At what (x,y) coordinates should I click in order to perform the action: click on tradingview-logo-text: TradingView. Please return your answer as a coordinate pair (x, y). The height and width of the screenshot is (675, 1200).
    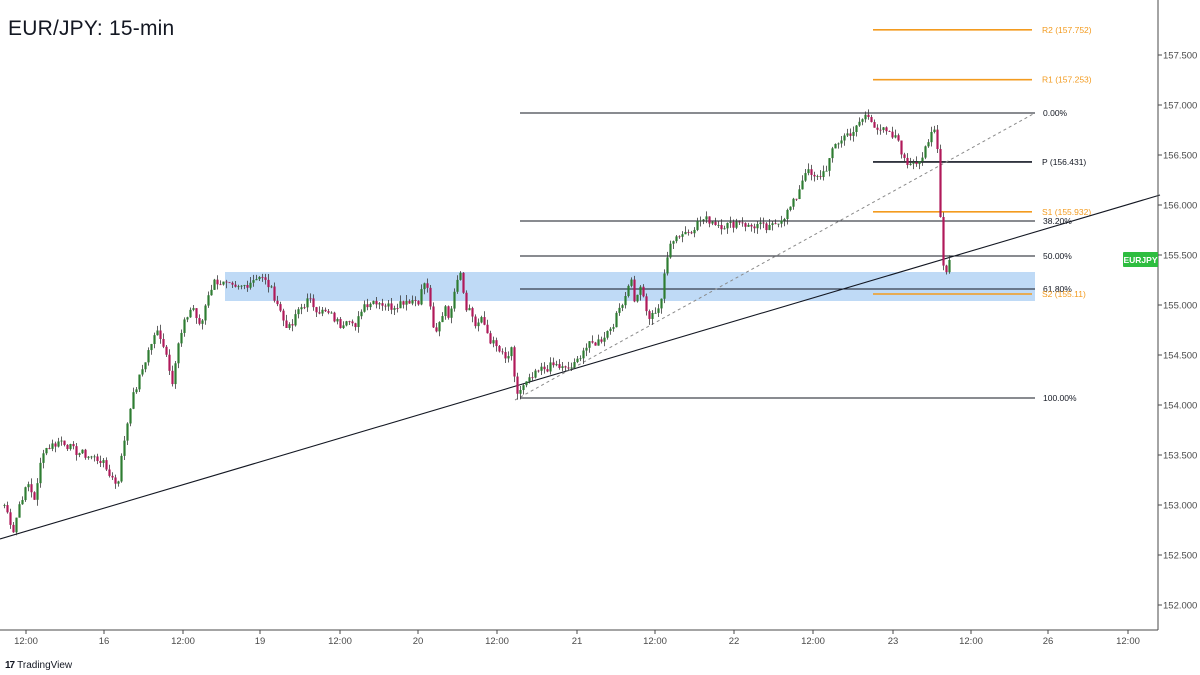
    Looking at the image, I should click on (45, 665).